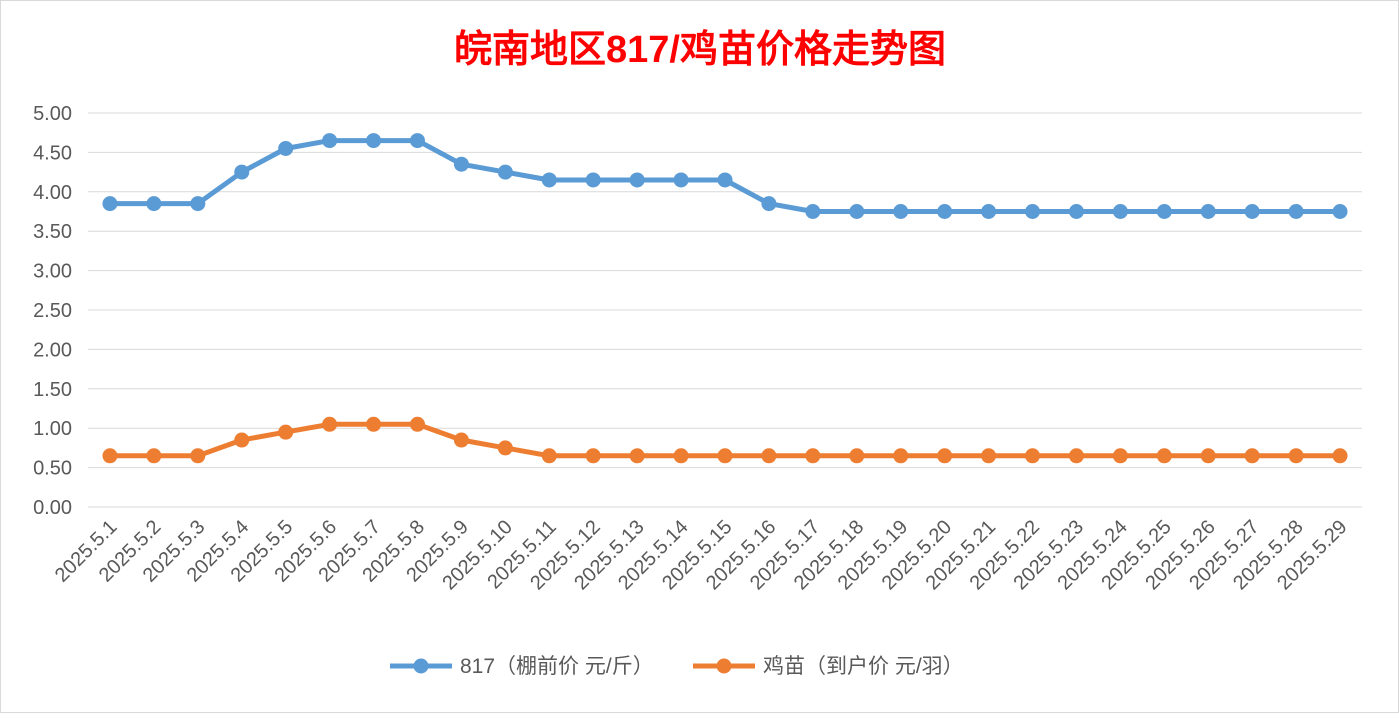 This screenshot has width=1399, height=718. Describe the element at coordinates (52, 114) in the screenshot. I see `y-tick-label: 5.00` at that location.